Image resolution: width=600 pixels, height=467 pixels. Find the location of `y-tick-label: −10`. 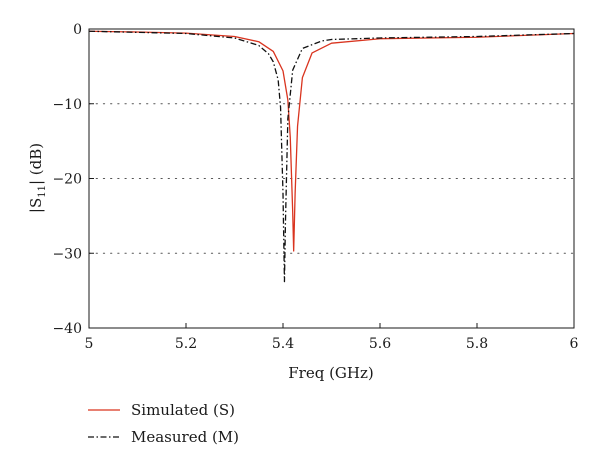

y-tick-label: −10 is located at coordinates (67, 105).